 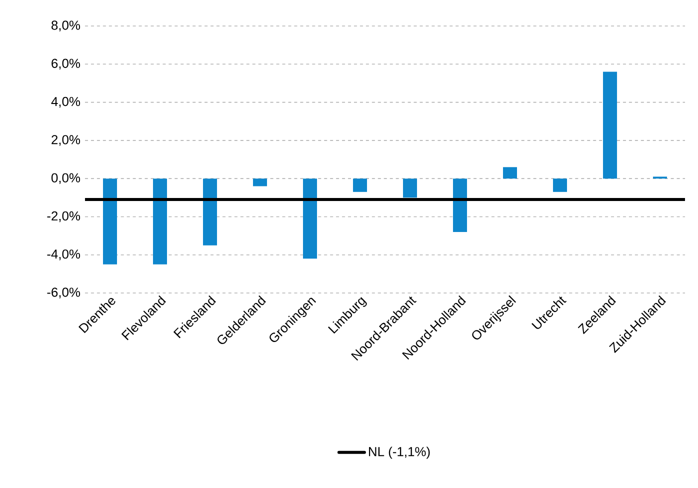 What do you see at coordinates (66, 26) in the screenshot?
I see `y-tick-label: 8,0%` at bounding box center [66, 26].